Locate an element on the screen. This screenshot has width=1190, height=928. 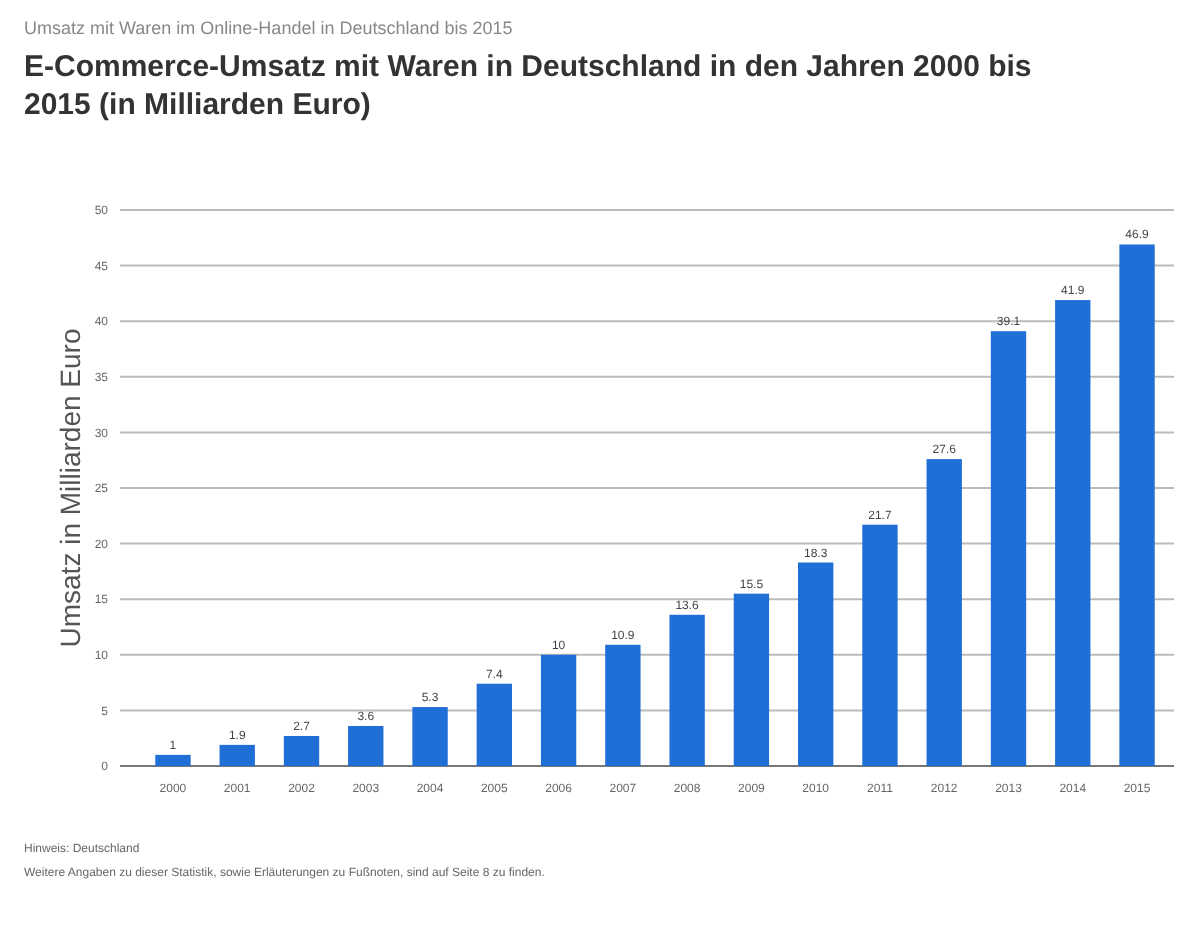
y-axis-title: Umsatz in Milliarden Euro is located at coordinates (70, 488).